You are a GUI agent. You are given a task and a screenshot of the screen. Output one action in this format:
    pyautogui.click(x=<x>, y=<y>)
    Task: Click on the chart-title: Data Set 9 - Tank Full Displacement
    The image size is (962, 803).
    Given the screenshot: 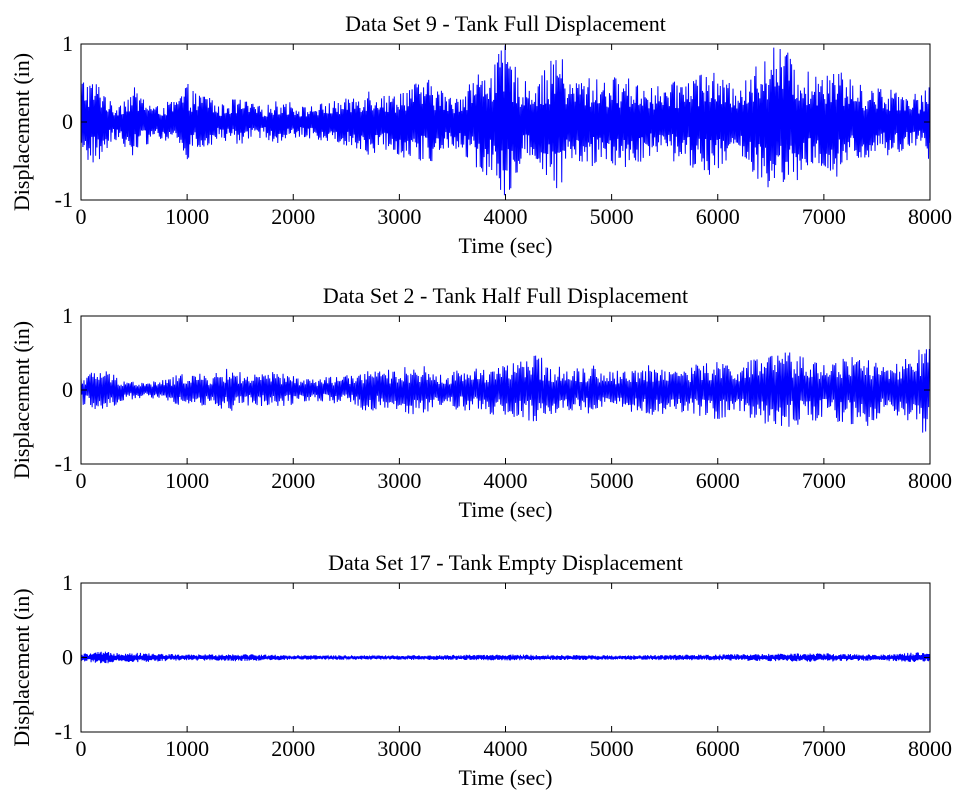 What is the action you would take?
    pyautogui.click(x=505, y=23)
    